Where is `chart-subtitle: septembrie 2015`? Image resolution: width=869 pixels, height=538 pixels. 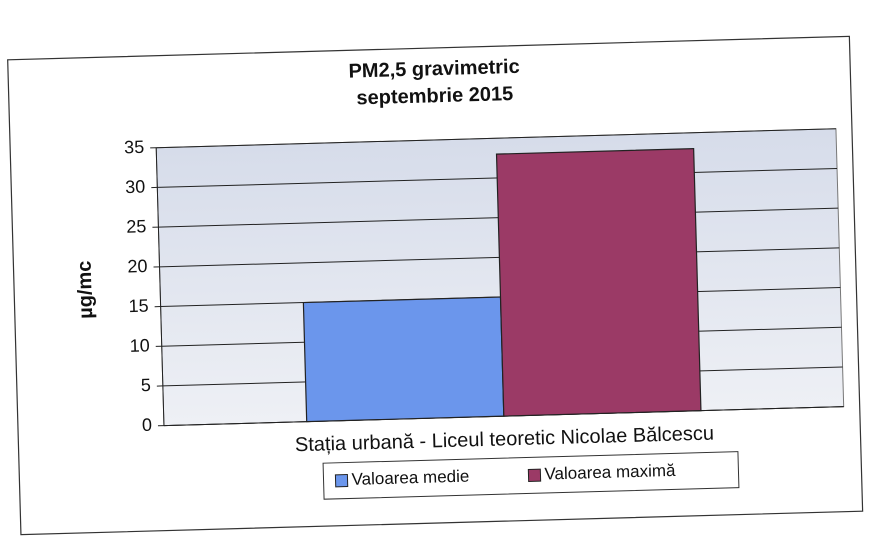 chart-subtitle: septembrie 2015 is located at coordinates (434, 96).